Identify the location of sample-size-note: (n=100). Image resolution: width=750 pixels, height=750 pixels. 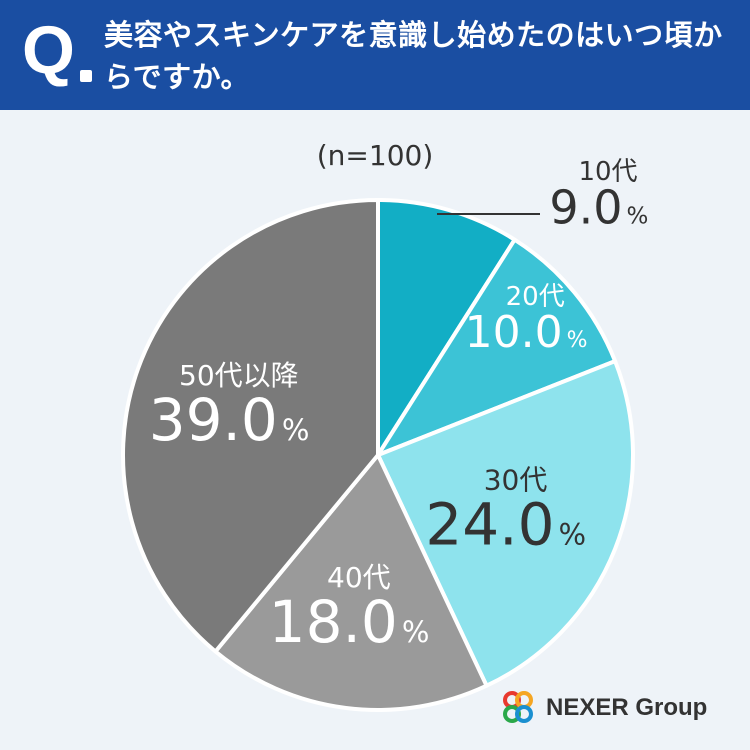
(375, 155).